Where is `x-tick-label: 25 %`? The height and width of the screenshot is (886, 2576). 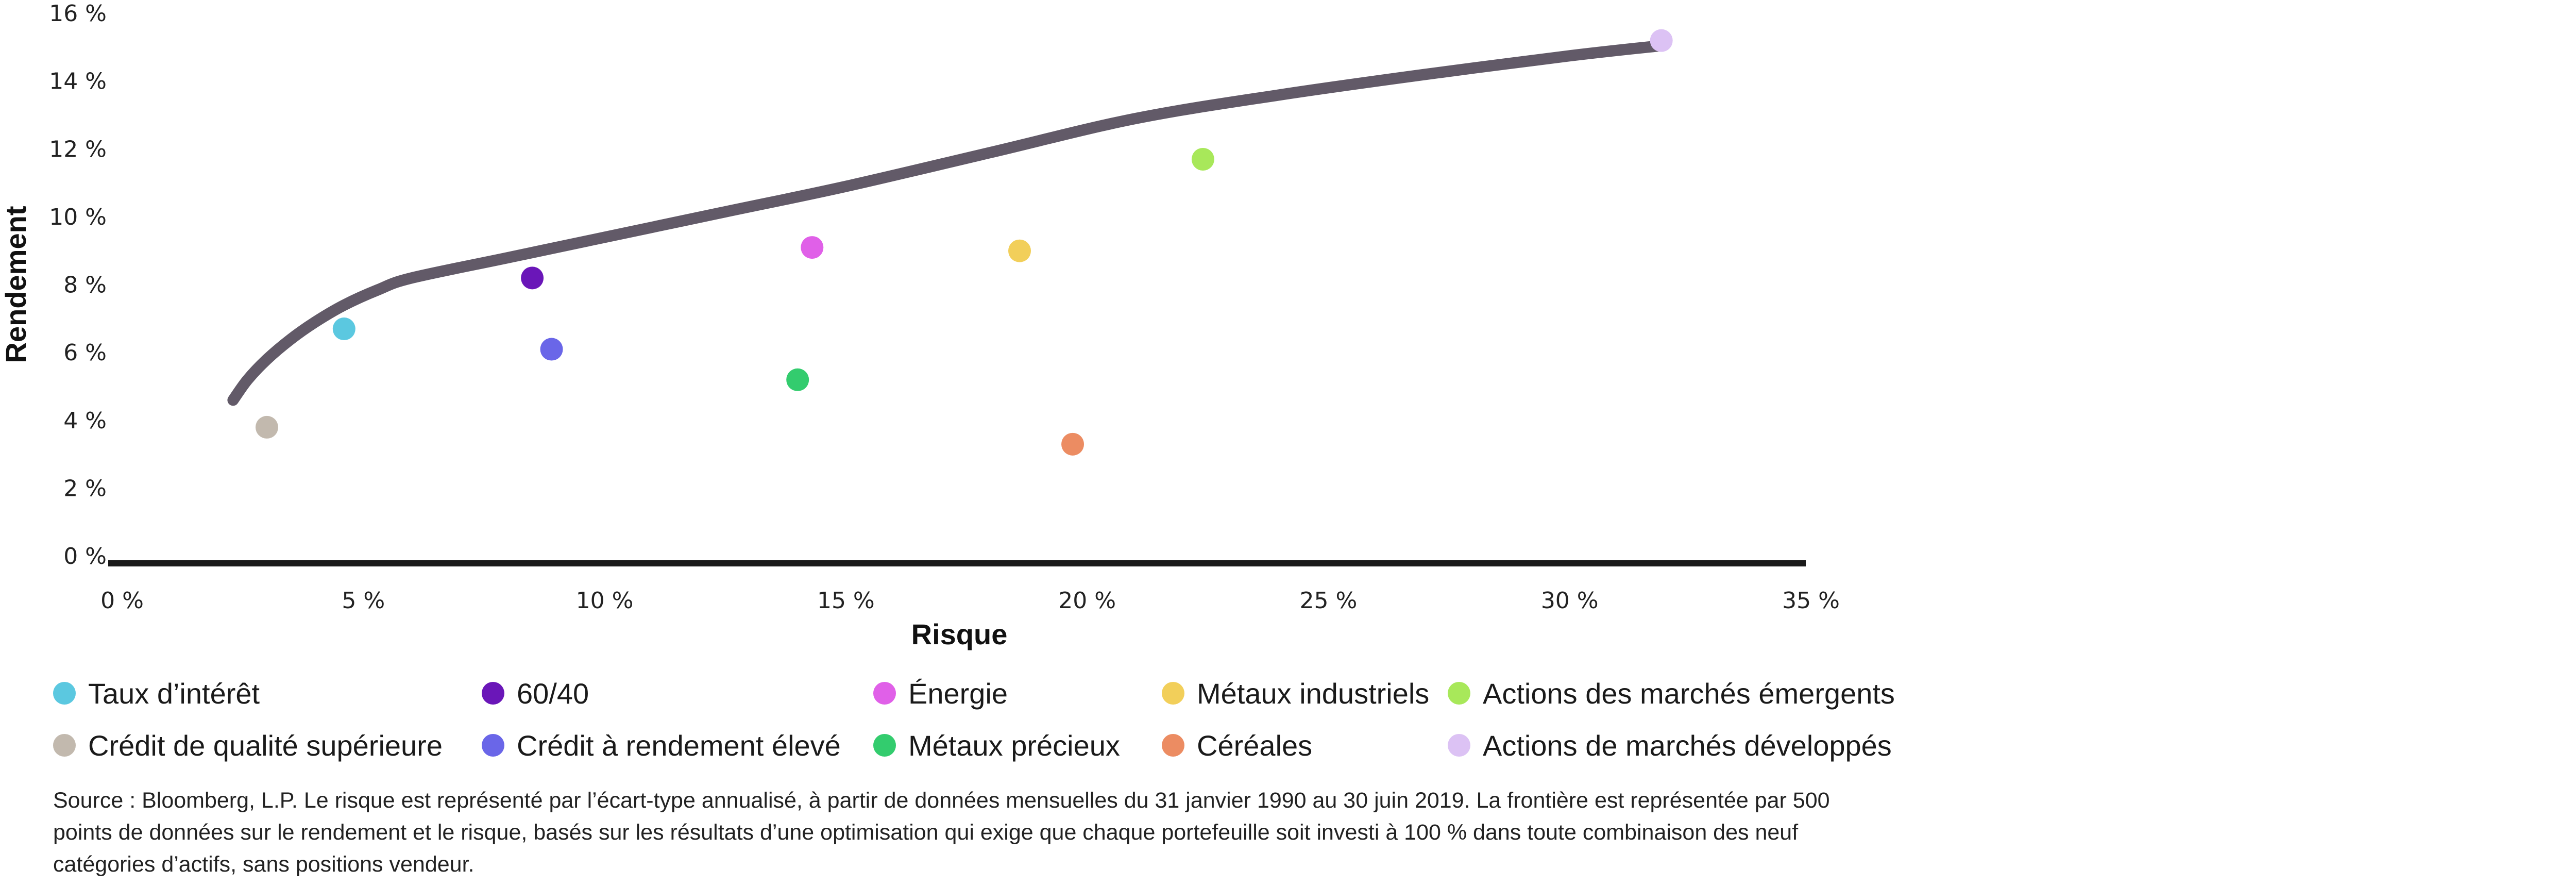 x-tick-label: 25 % is located at coordinates (1329, 601).